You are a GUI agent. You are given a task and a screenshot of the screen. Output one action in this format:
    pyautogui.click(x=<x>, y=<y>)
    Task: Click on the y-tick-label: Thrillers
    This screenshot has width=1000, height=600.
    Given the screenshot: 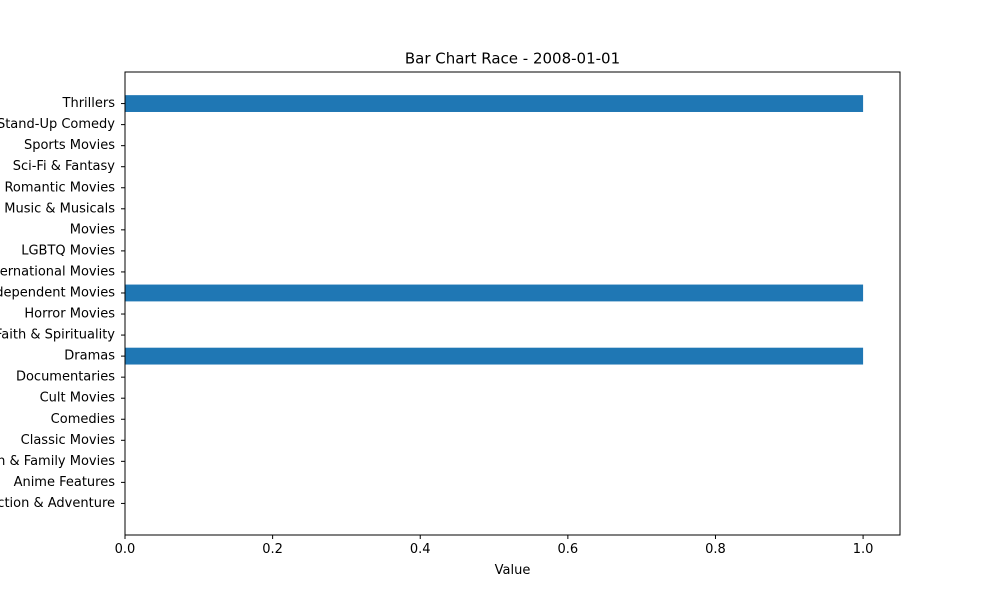 What is the action you would take?
    pyautogui.click(x=89, y=103)
    